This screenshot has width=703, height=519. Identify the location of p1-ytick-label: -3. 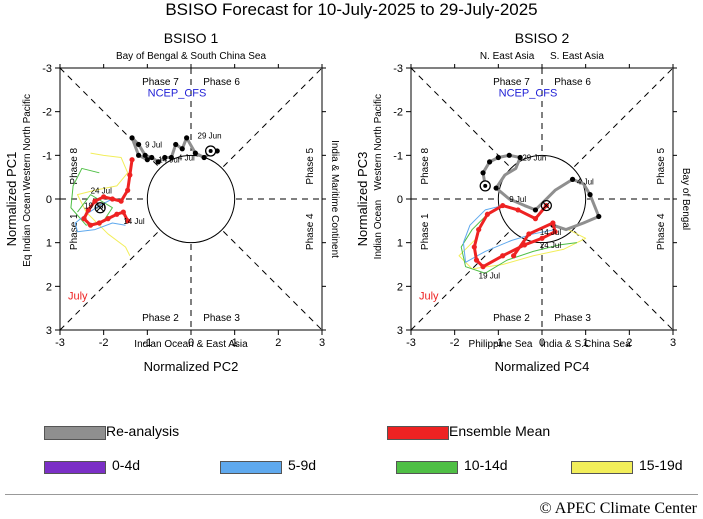
(398, 69).